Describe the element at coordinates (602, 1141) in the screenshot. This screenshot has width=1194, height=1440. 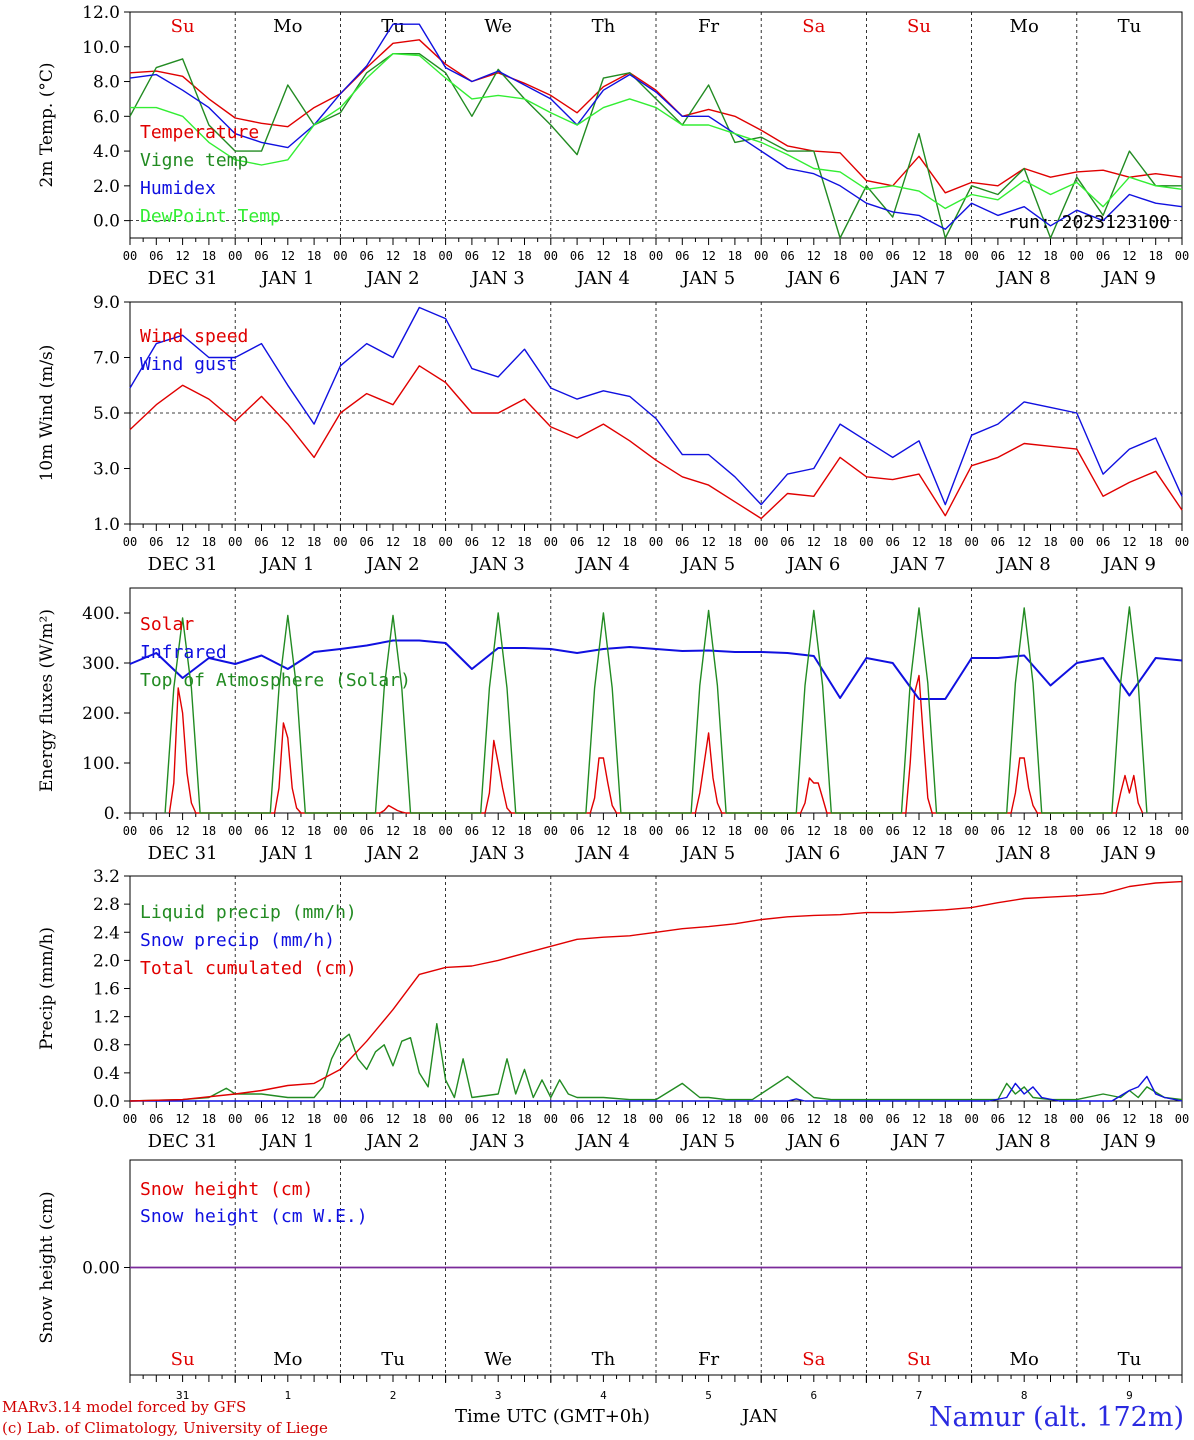
I see `panel-4-date-label: JAN 4` at that location.